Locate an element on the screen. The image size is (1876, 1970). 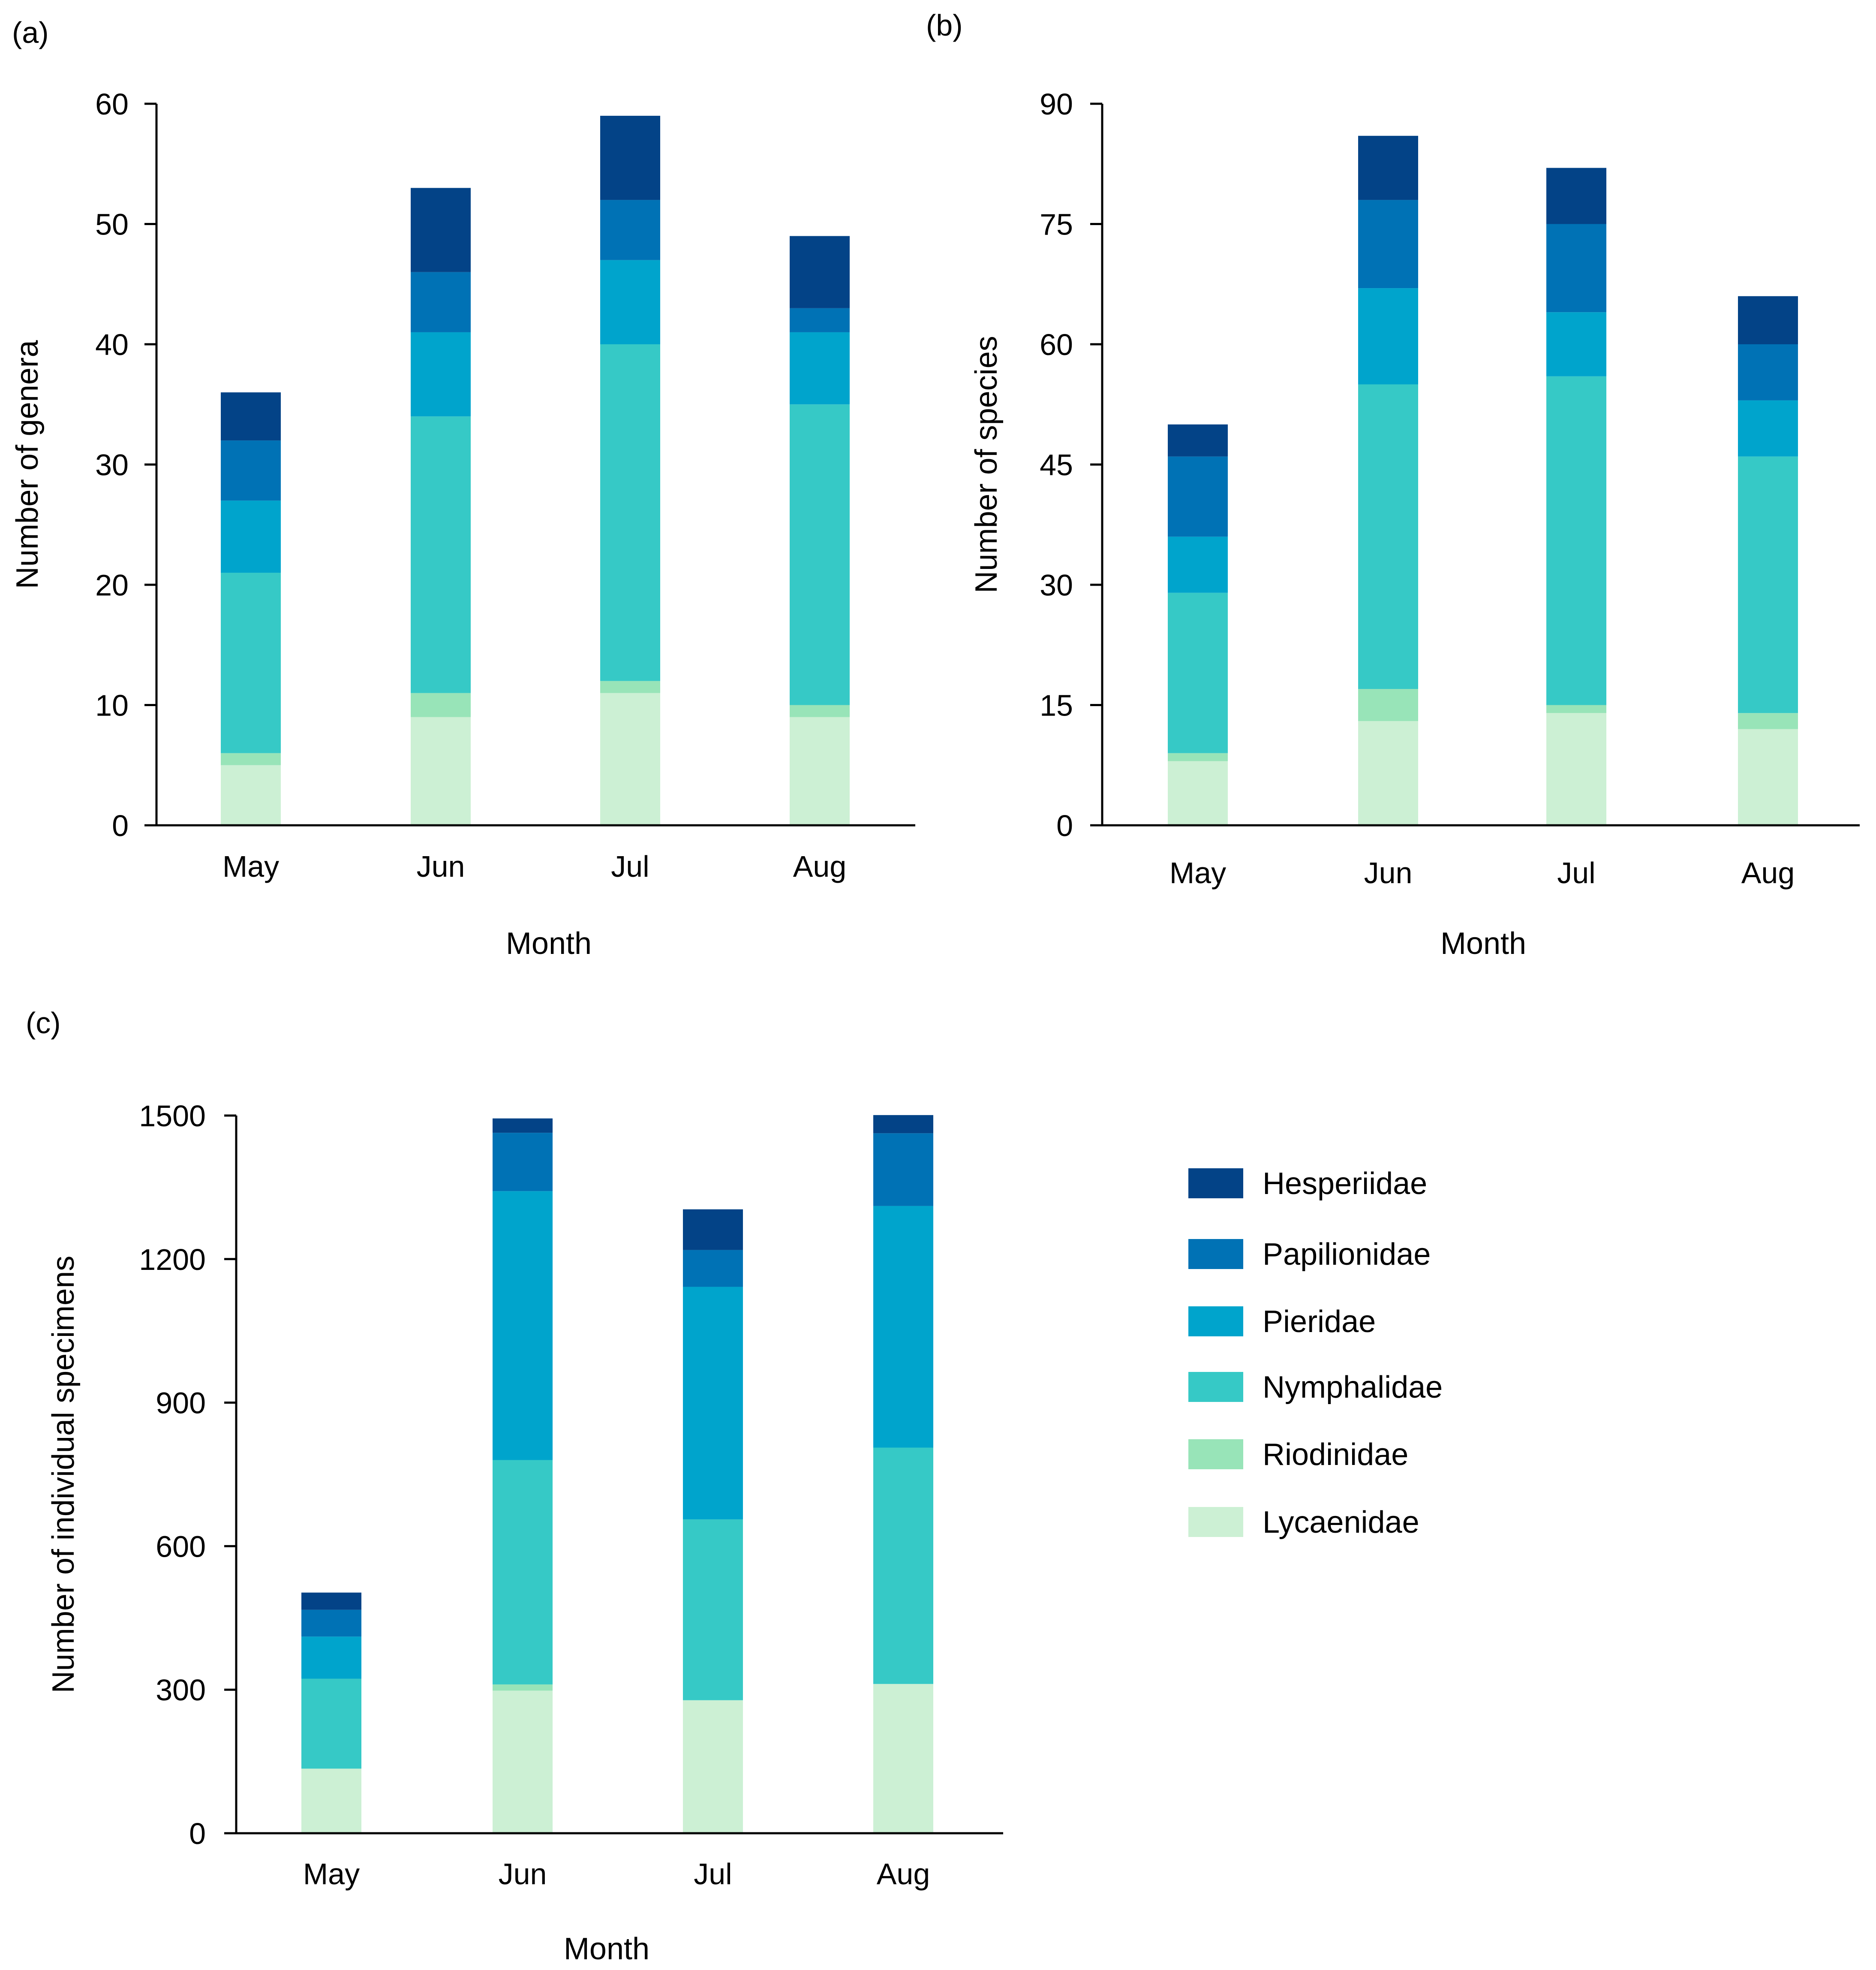
legend-label: Lycaenidae is located at coordinates (1341, 1522).